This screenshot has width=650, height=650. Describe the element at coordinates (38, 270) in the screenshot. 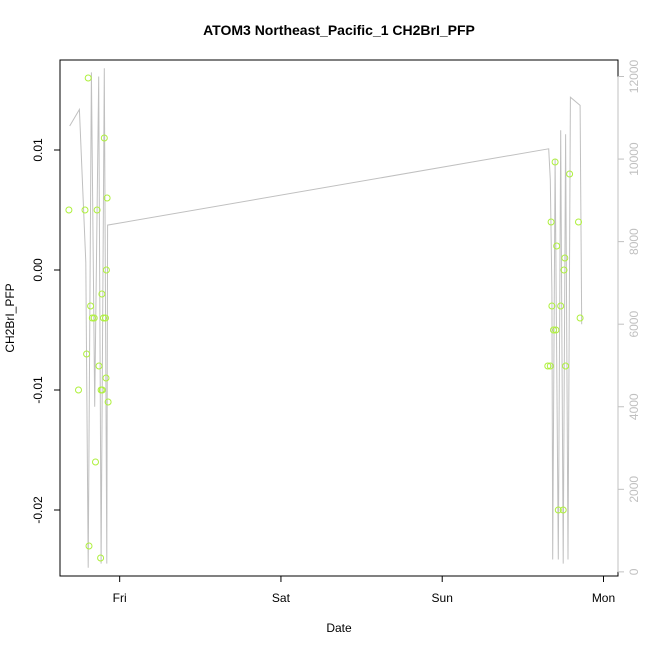

I see `y-tick-label-2: 0.00` at that location.